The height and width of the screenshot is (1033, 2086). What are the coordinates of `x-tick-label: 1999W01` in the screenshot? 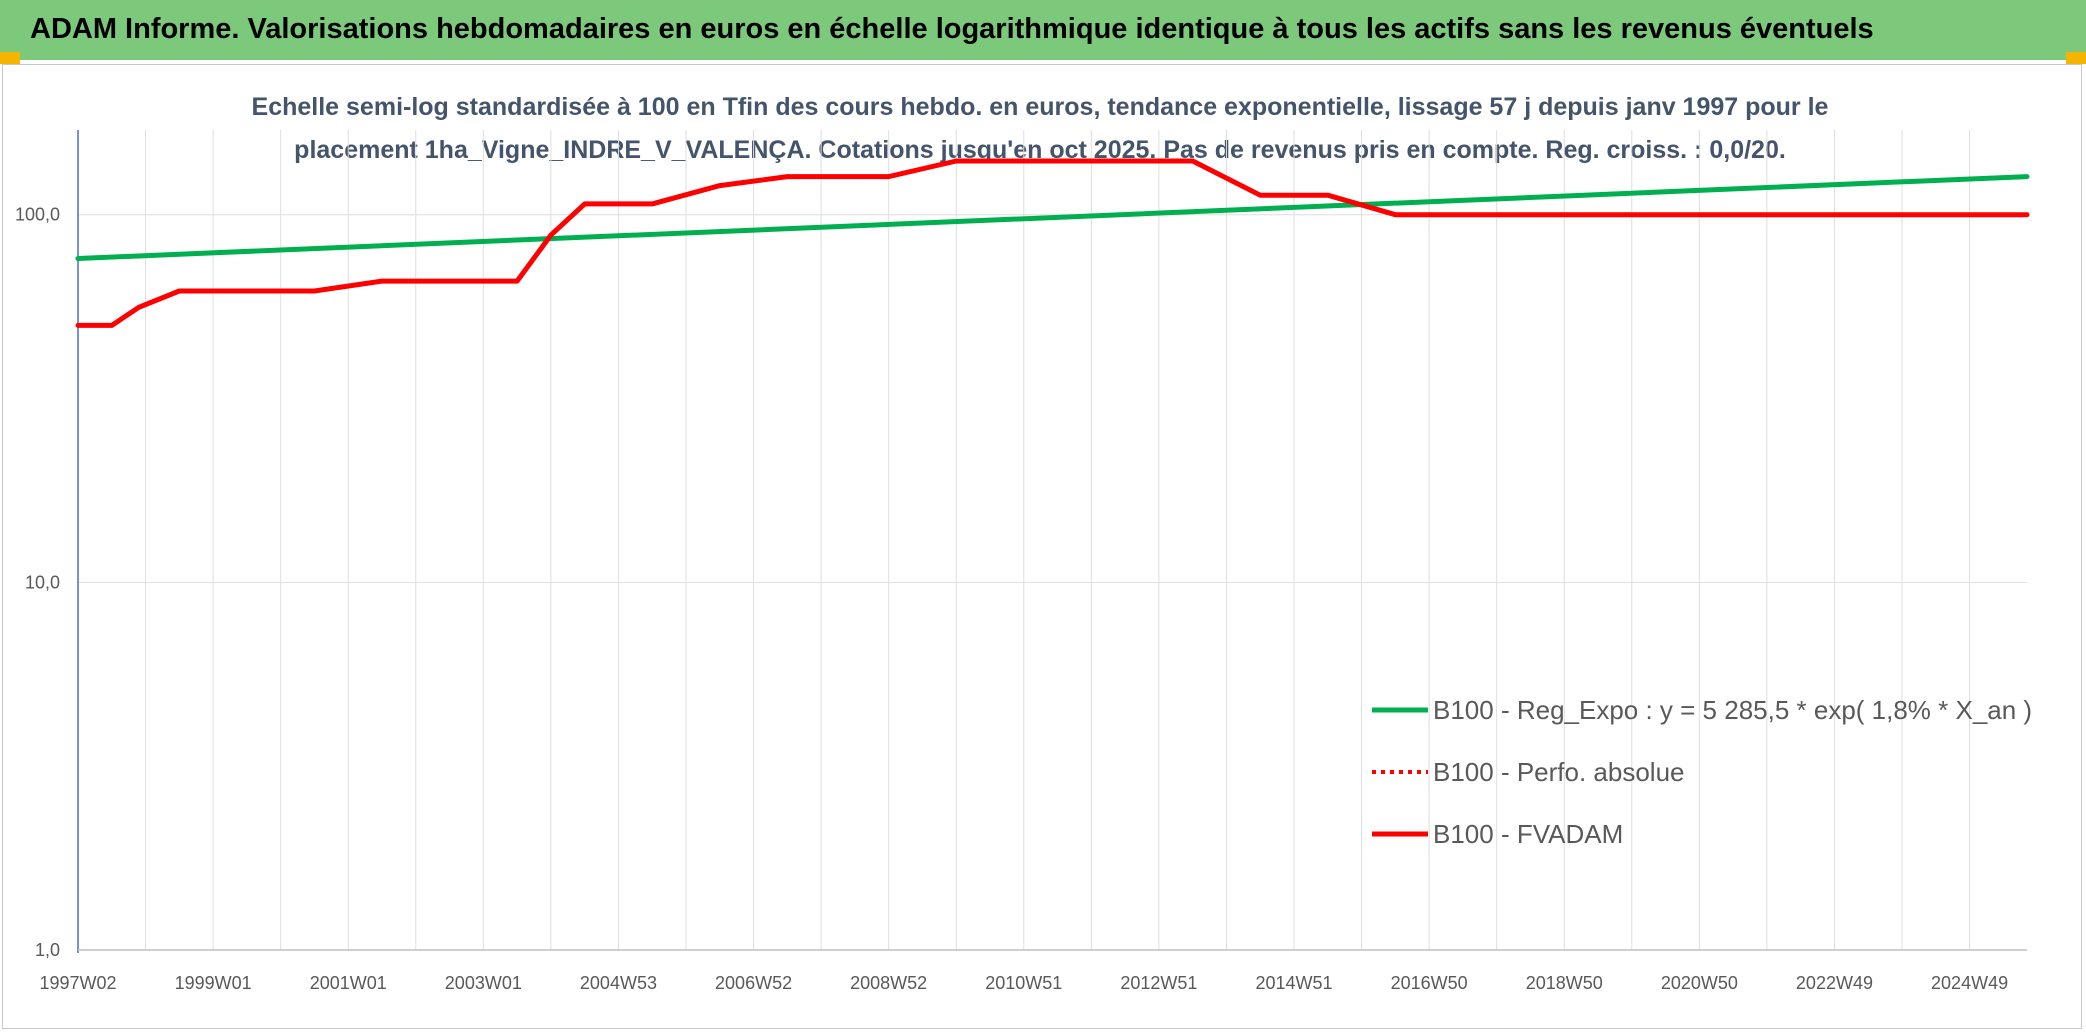 It's located at (213, 983).